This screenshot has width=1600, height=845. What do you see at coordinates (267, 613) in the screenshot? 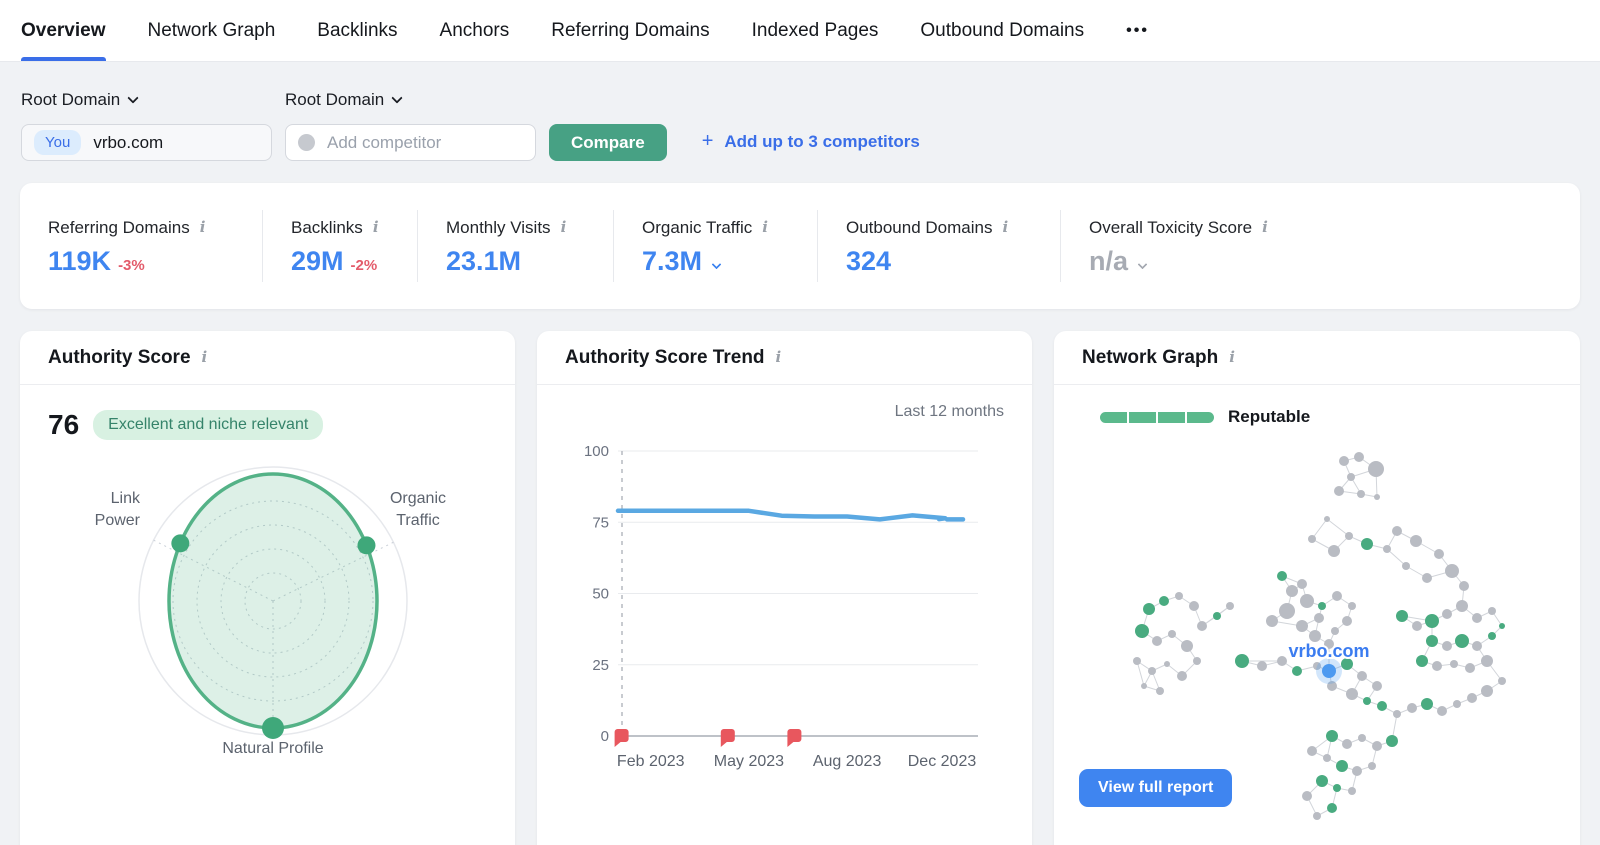
I see `authority-score-radar-chart: Link Power Organic Traffic Natural Profile` at bounding box center [267, 613].